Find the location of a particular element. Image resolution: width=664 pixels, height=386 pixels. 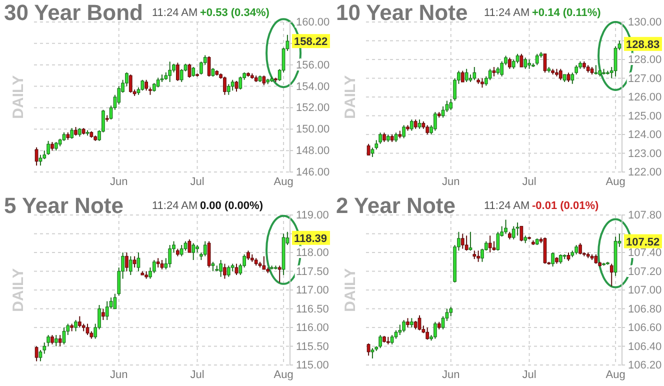

y-tick-label: 122.00 is located at coordinates (645, 172).